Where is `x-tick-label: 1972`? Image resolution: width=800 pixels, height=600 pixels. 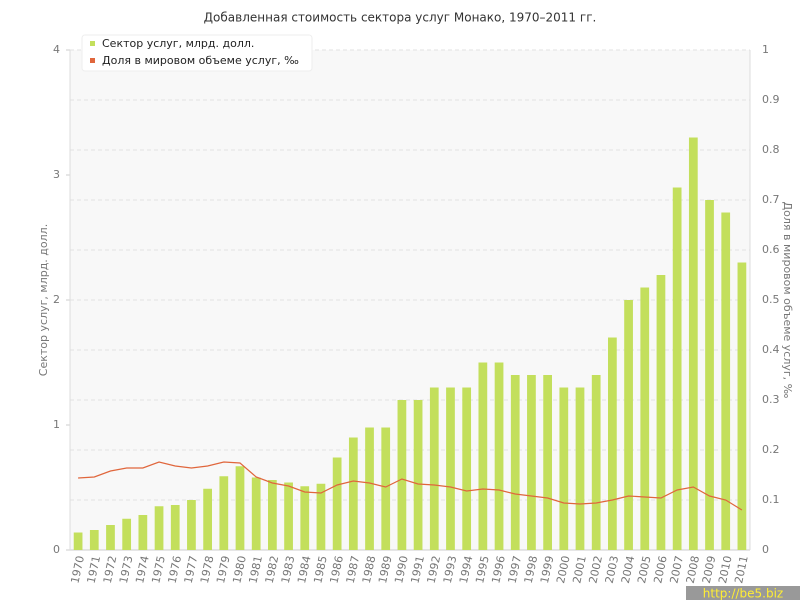
x-tick-label: 1972 is located at coordinates (110, 570).